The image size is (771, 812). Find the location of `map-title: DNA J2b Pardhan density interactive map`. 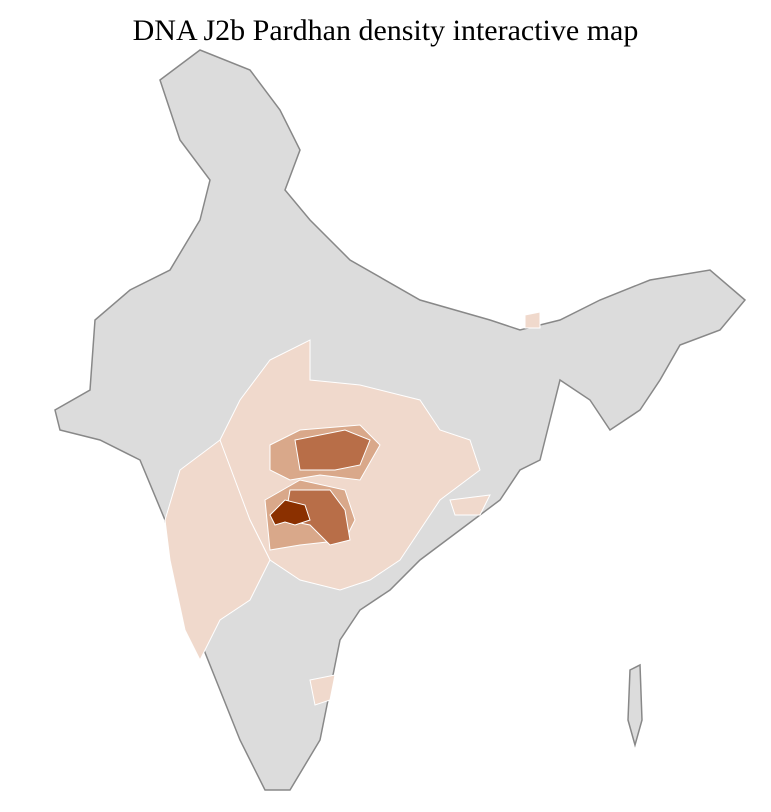

map-title: DNA J2b Pardhan density interactive map is located at coordinates (385, 30).